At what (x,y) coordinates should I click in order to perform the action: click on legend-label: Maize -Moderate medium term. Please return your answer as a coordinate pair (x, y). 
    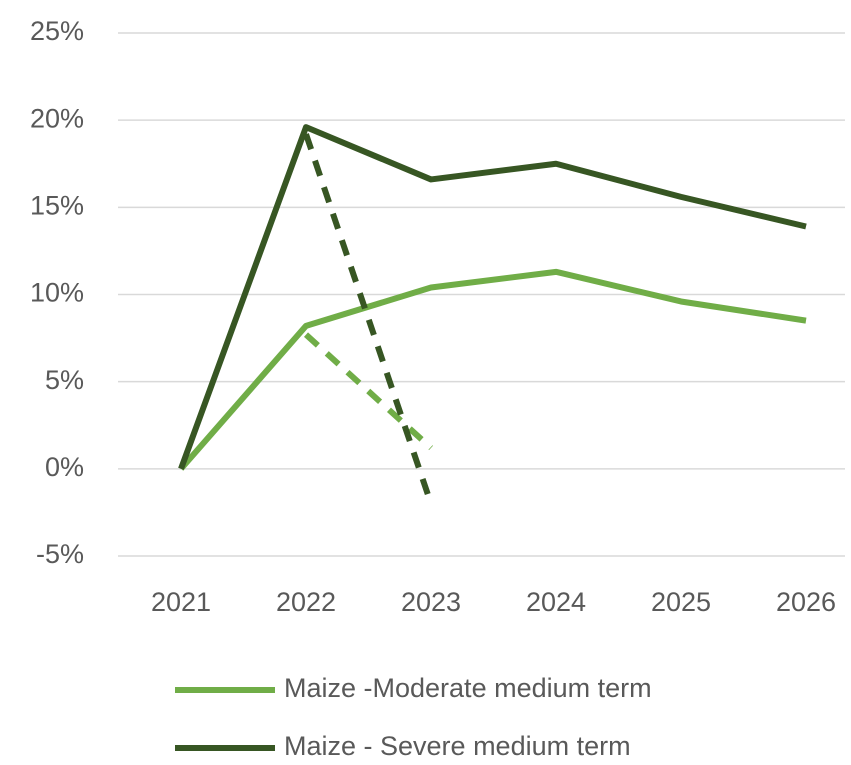
    Looking at the image, I should click on (468, 688).